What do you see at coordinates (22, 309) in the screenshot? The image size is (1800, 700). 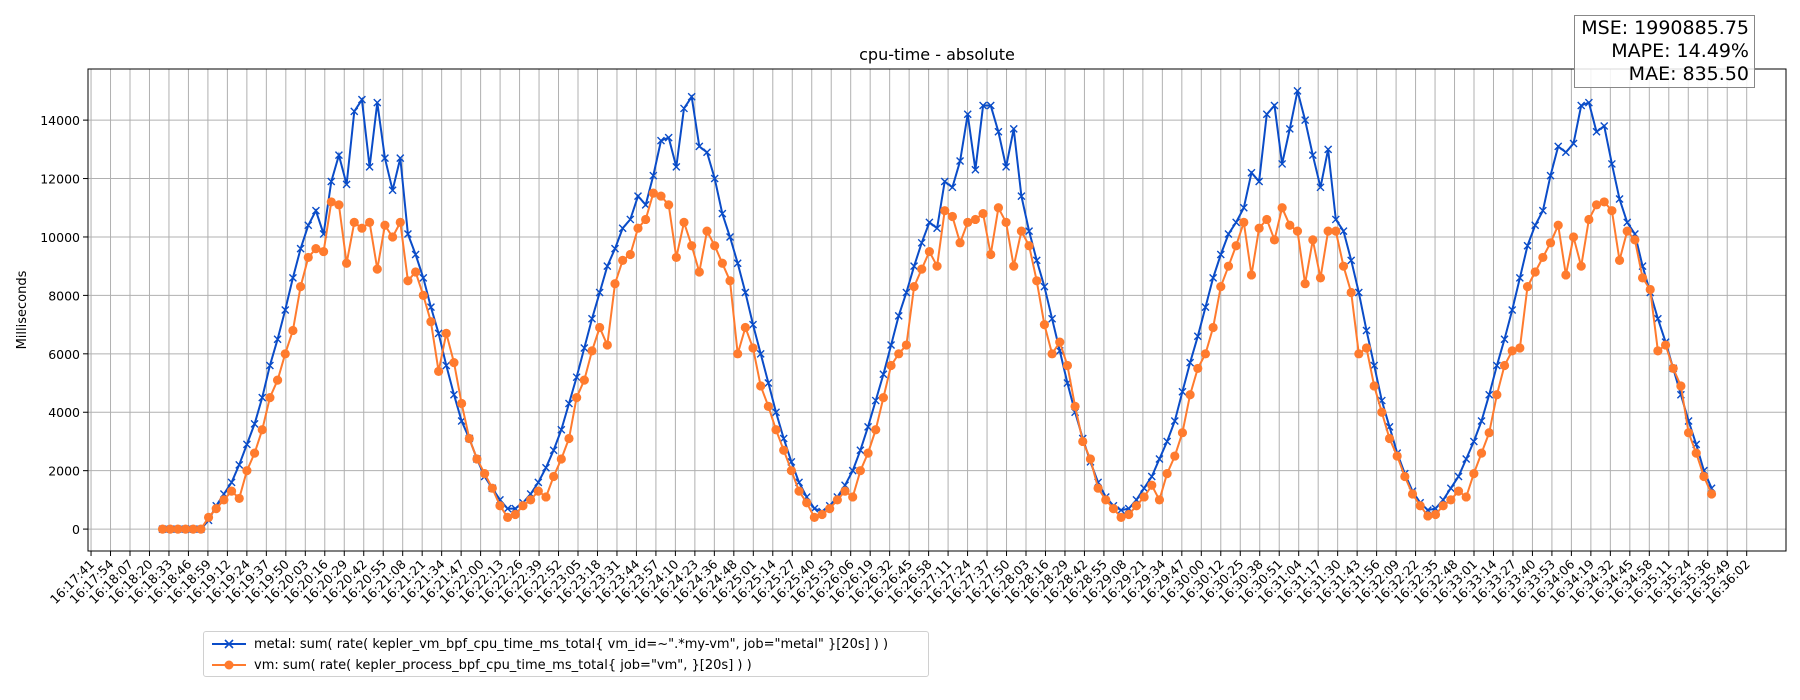 I see `y-axis-label: Milliseconds` at bounding box center [22, 309].